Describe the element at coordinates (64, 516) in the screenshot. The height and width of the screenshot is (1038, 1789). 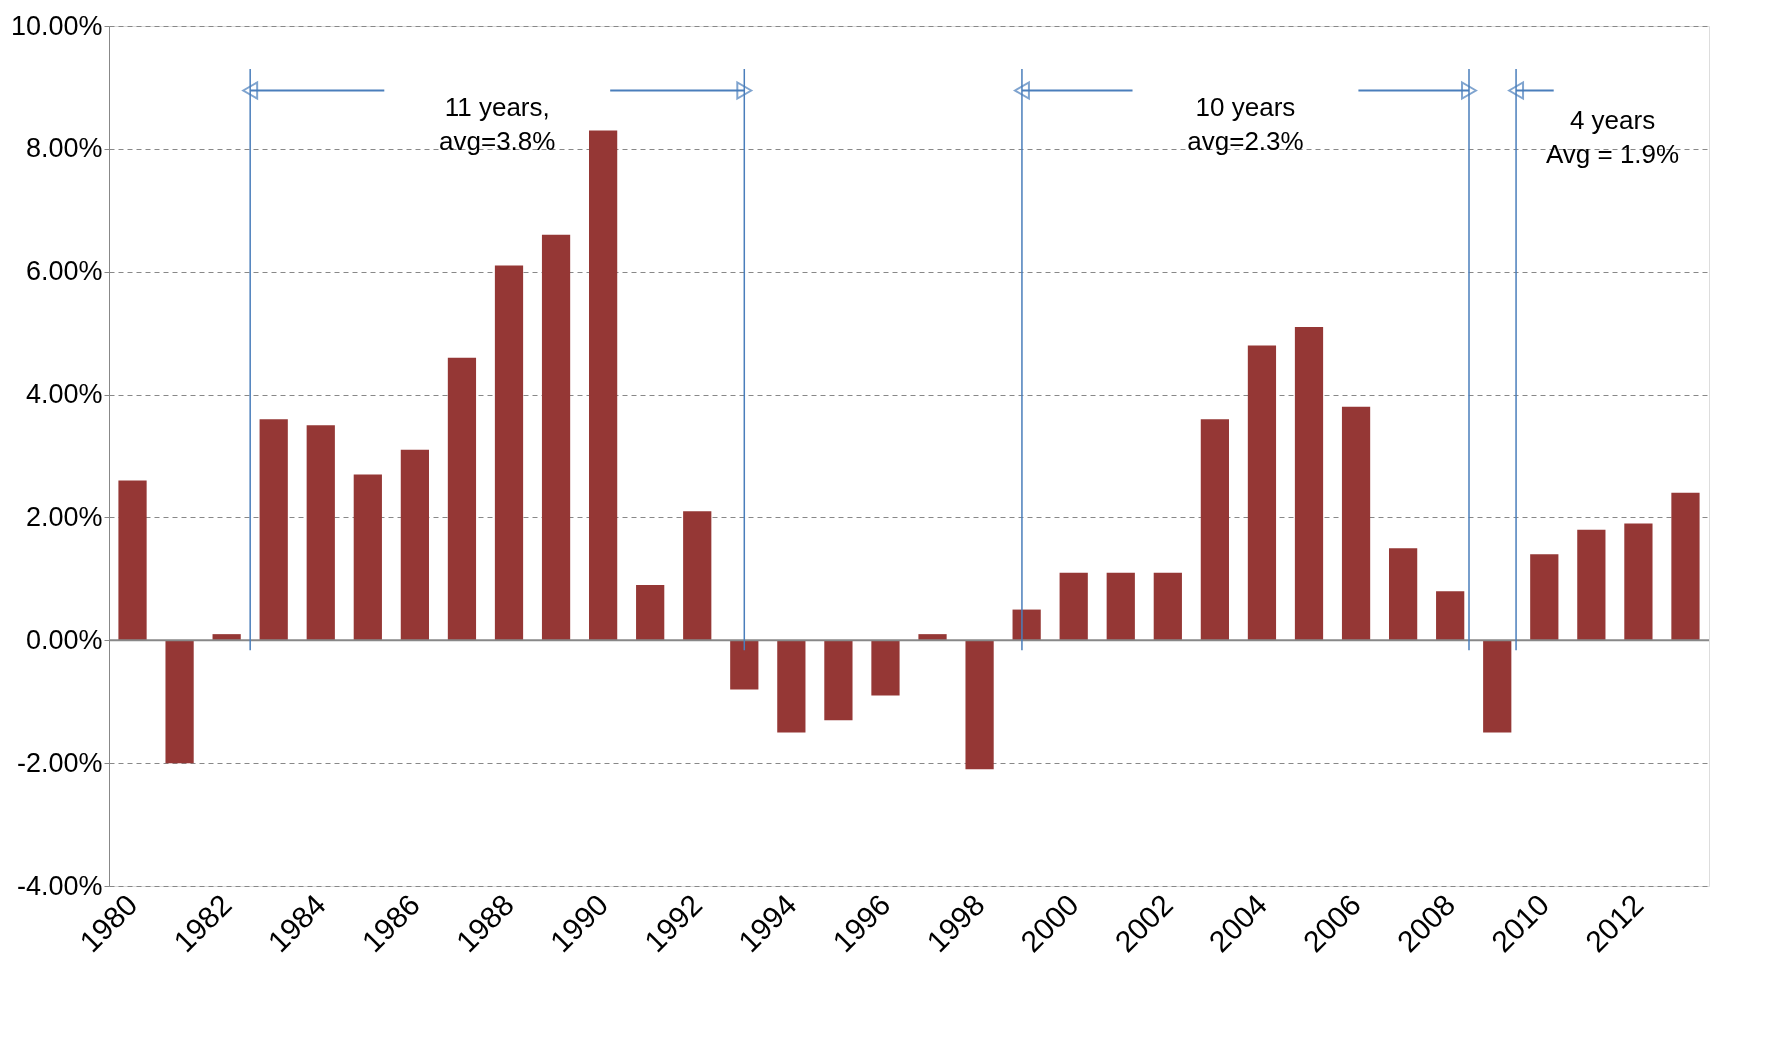
I see `y-tick-label: 2.00%` at that location.